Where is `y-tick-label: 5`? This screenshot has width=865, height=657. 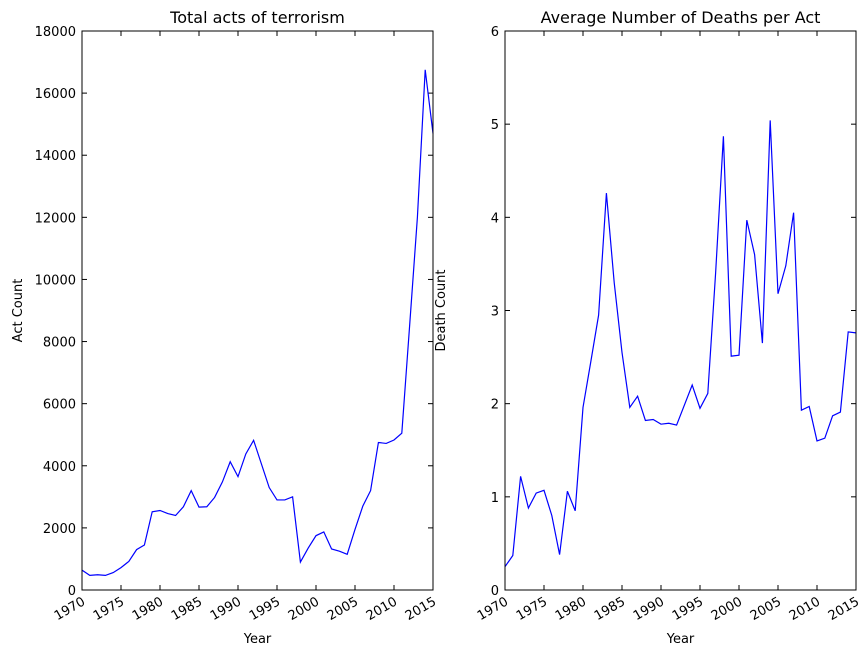 y-tick-label: 5 is located at coordinates (495, 125).